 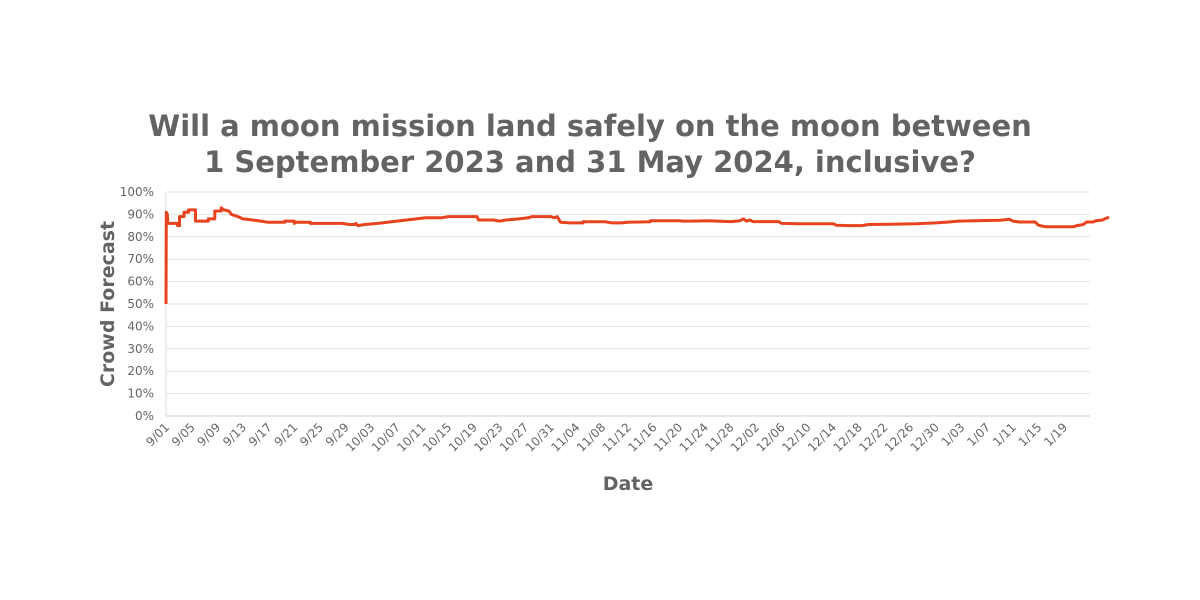 I want to click on y-tick-label: 70%, so click(x=140, y=259).